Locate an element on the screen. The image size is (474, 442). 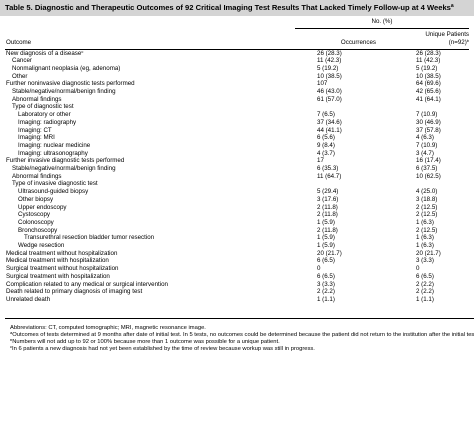
row-occurrences: 3 (3.3) is located at coordinates (326, 284).